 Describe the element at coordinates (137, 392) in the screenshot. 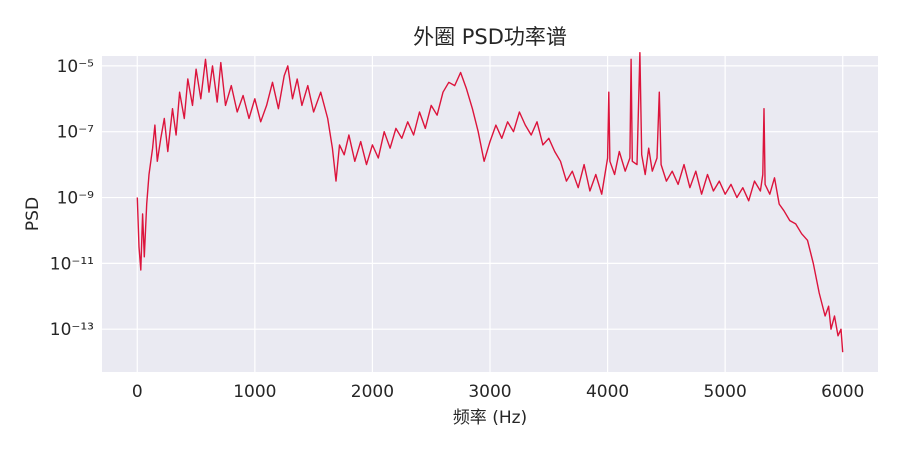

I see `x-tick-label: 0` at that location.